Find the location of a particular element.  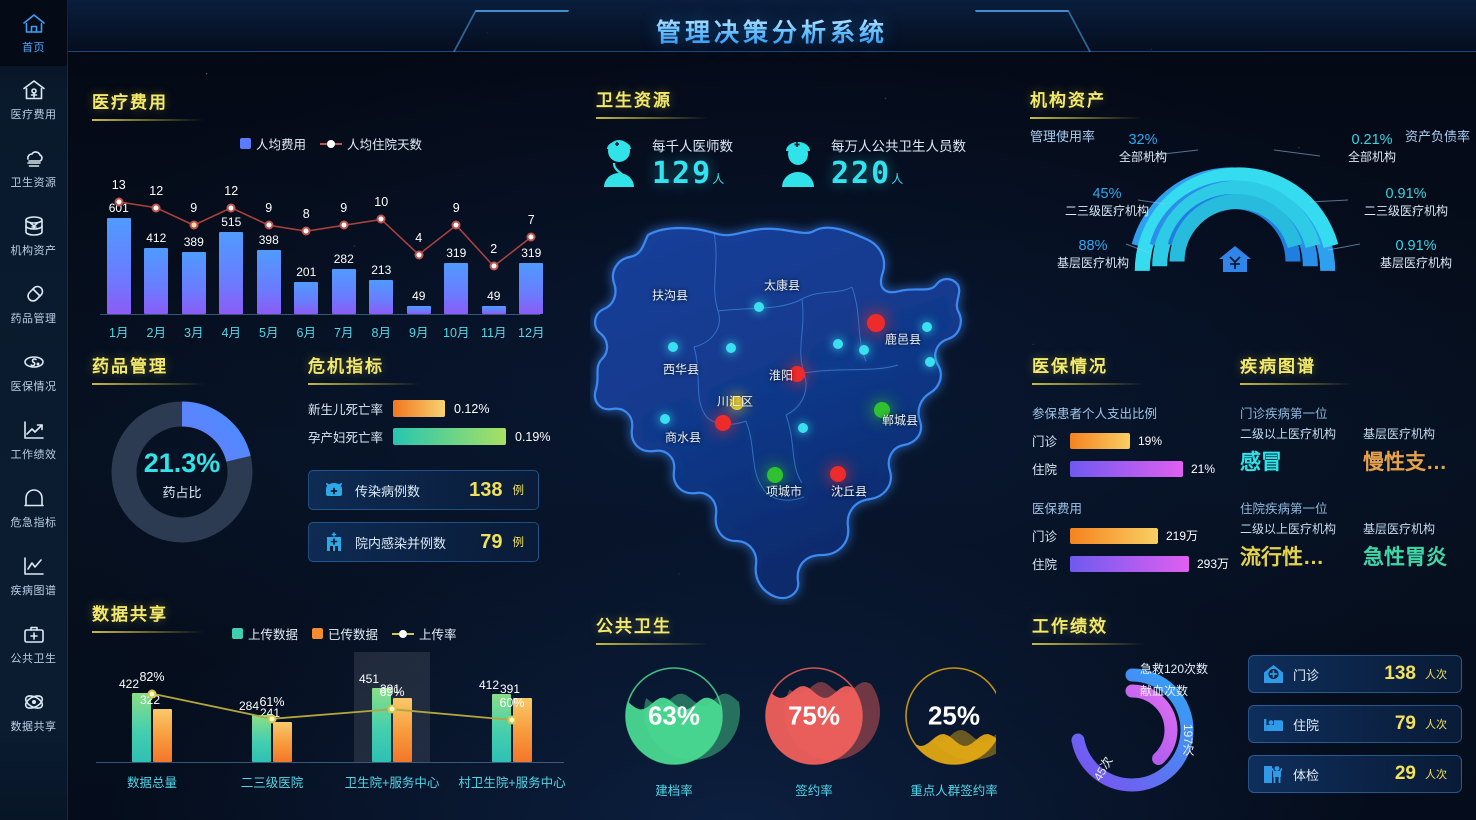

sidebar-item-public-health: 公共卫生 is located at coordinates (33, 644).